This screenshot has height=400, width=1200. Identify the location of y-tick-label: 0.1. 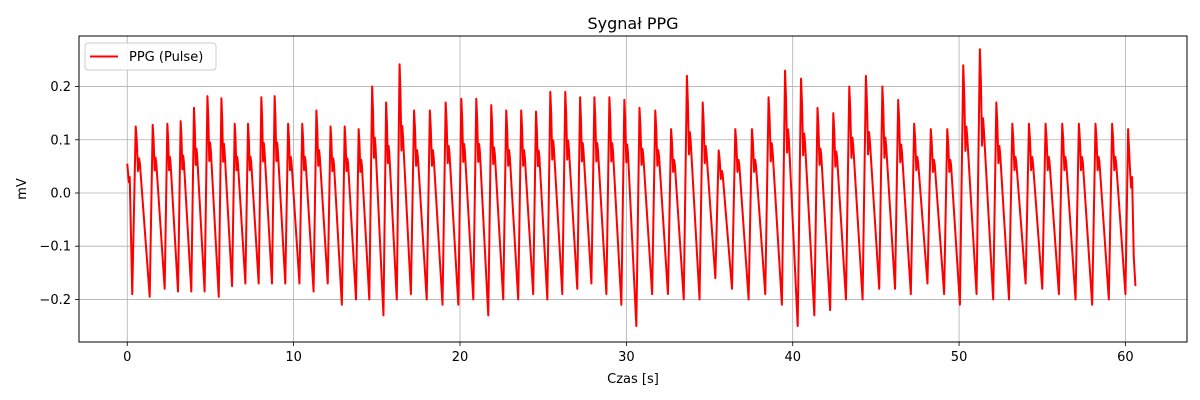
(60, 140).